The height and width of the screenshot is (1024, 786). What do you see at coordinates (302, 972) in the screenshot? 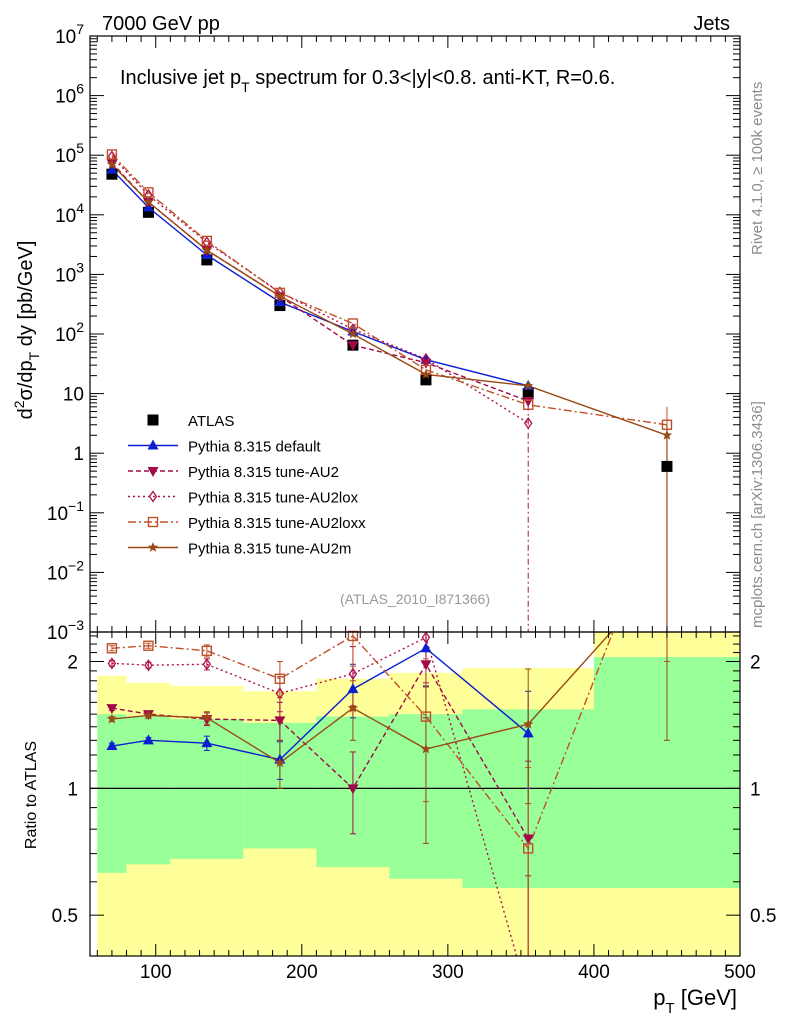
I see `x-tick-label-200: 200` at bounding box center [302, 972].